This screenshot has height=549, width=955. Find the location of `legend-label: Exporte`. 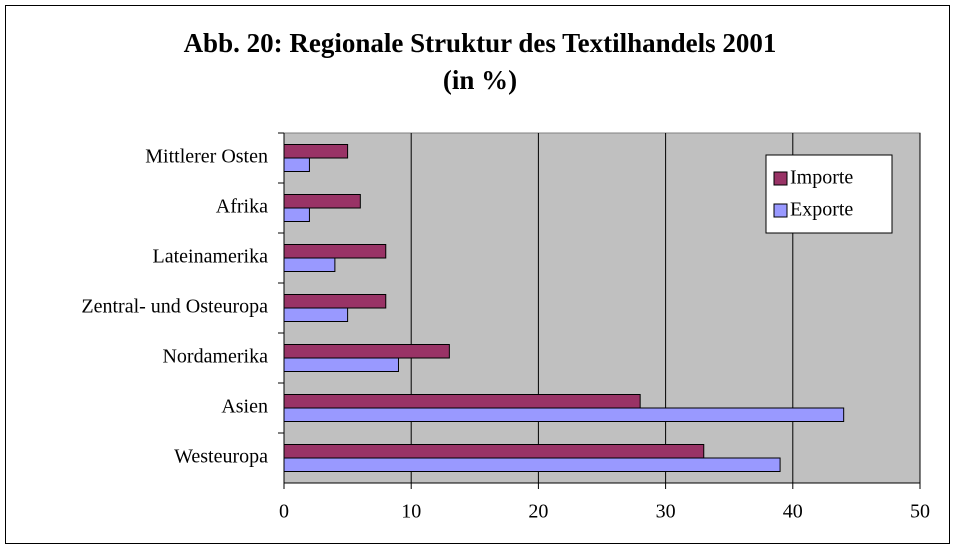

legend-label: Exporte is located at coordinates (821, 210).